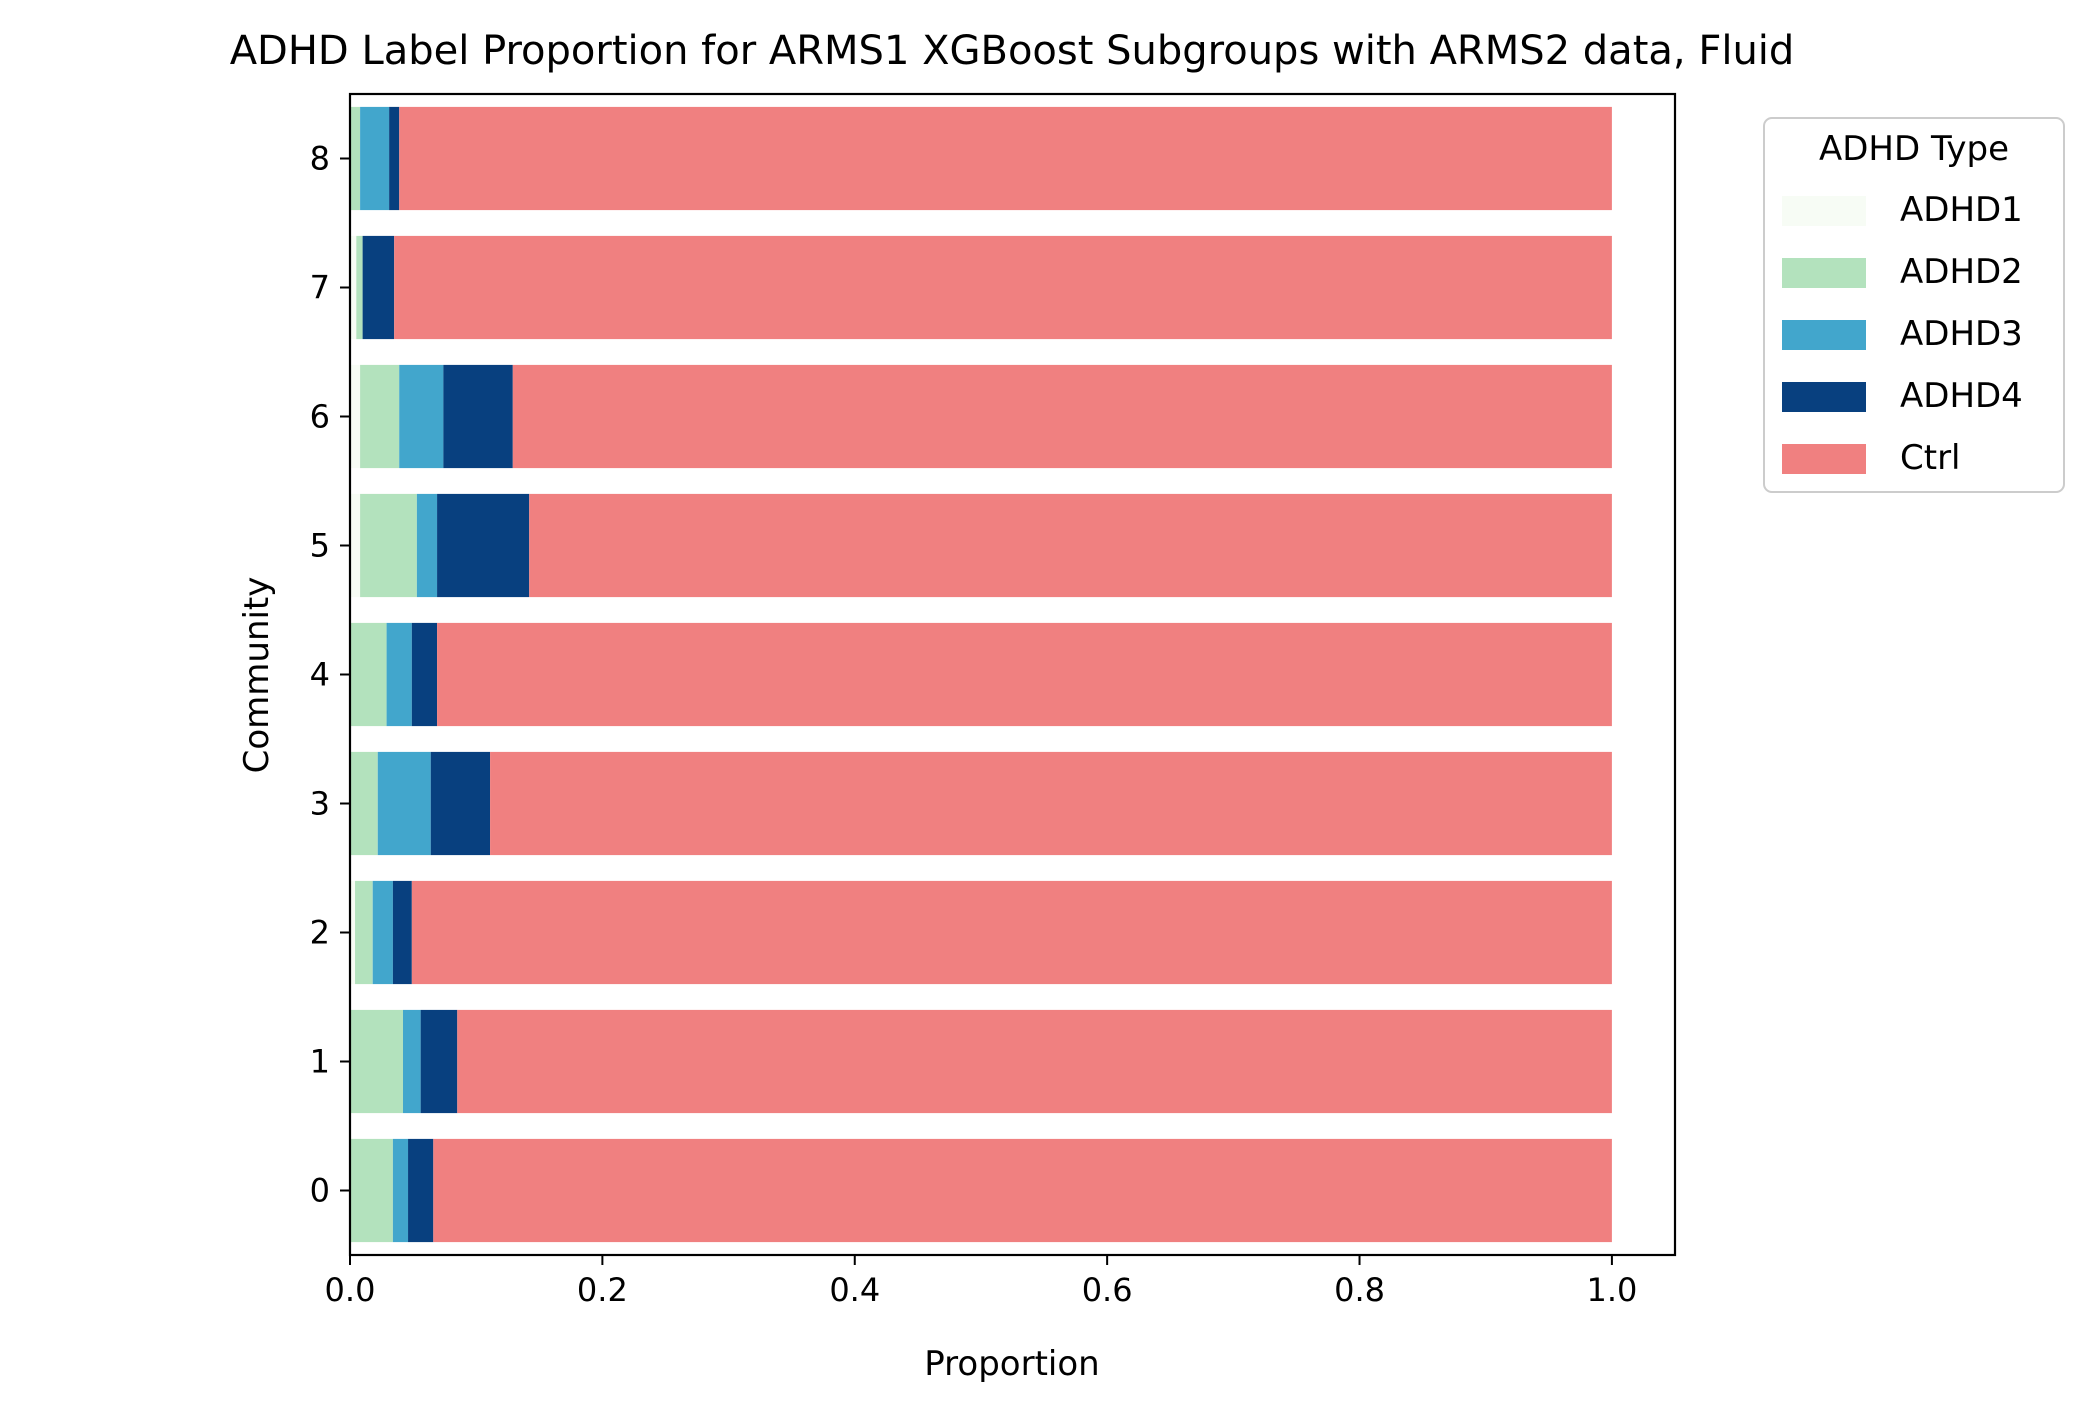 The width and height of the screenshot is (2085, 1413). I want to click on legend-swatch-adhd2, so click(1824, 273).